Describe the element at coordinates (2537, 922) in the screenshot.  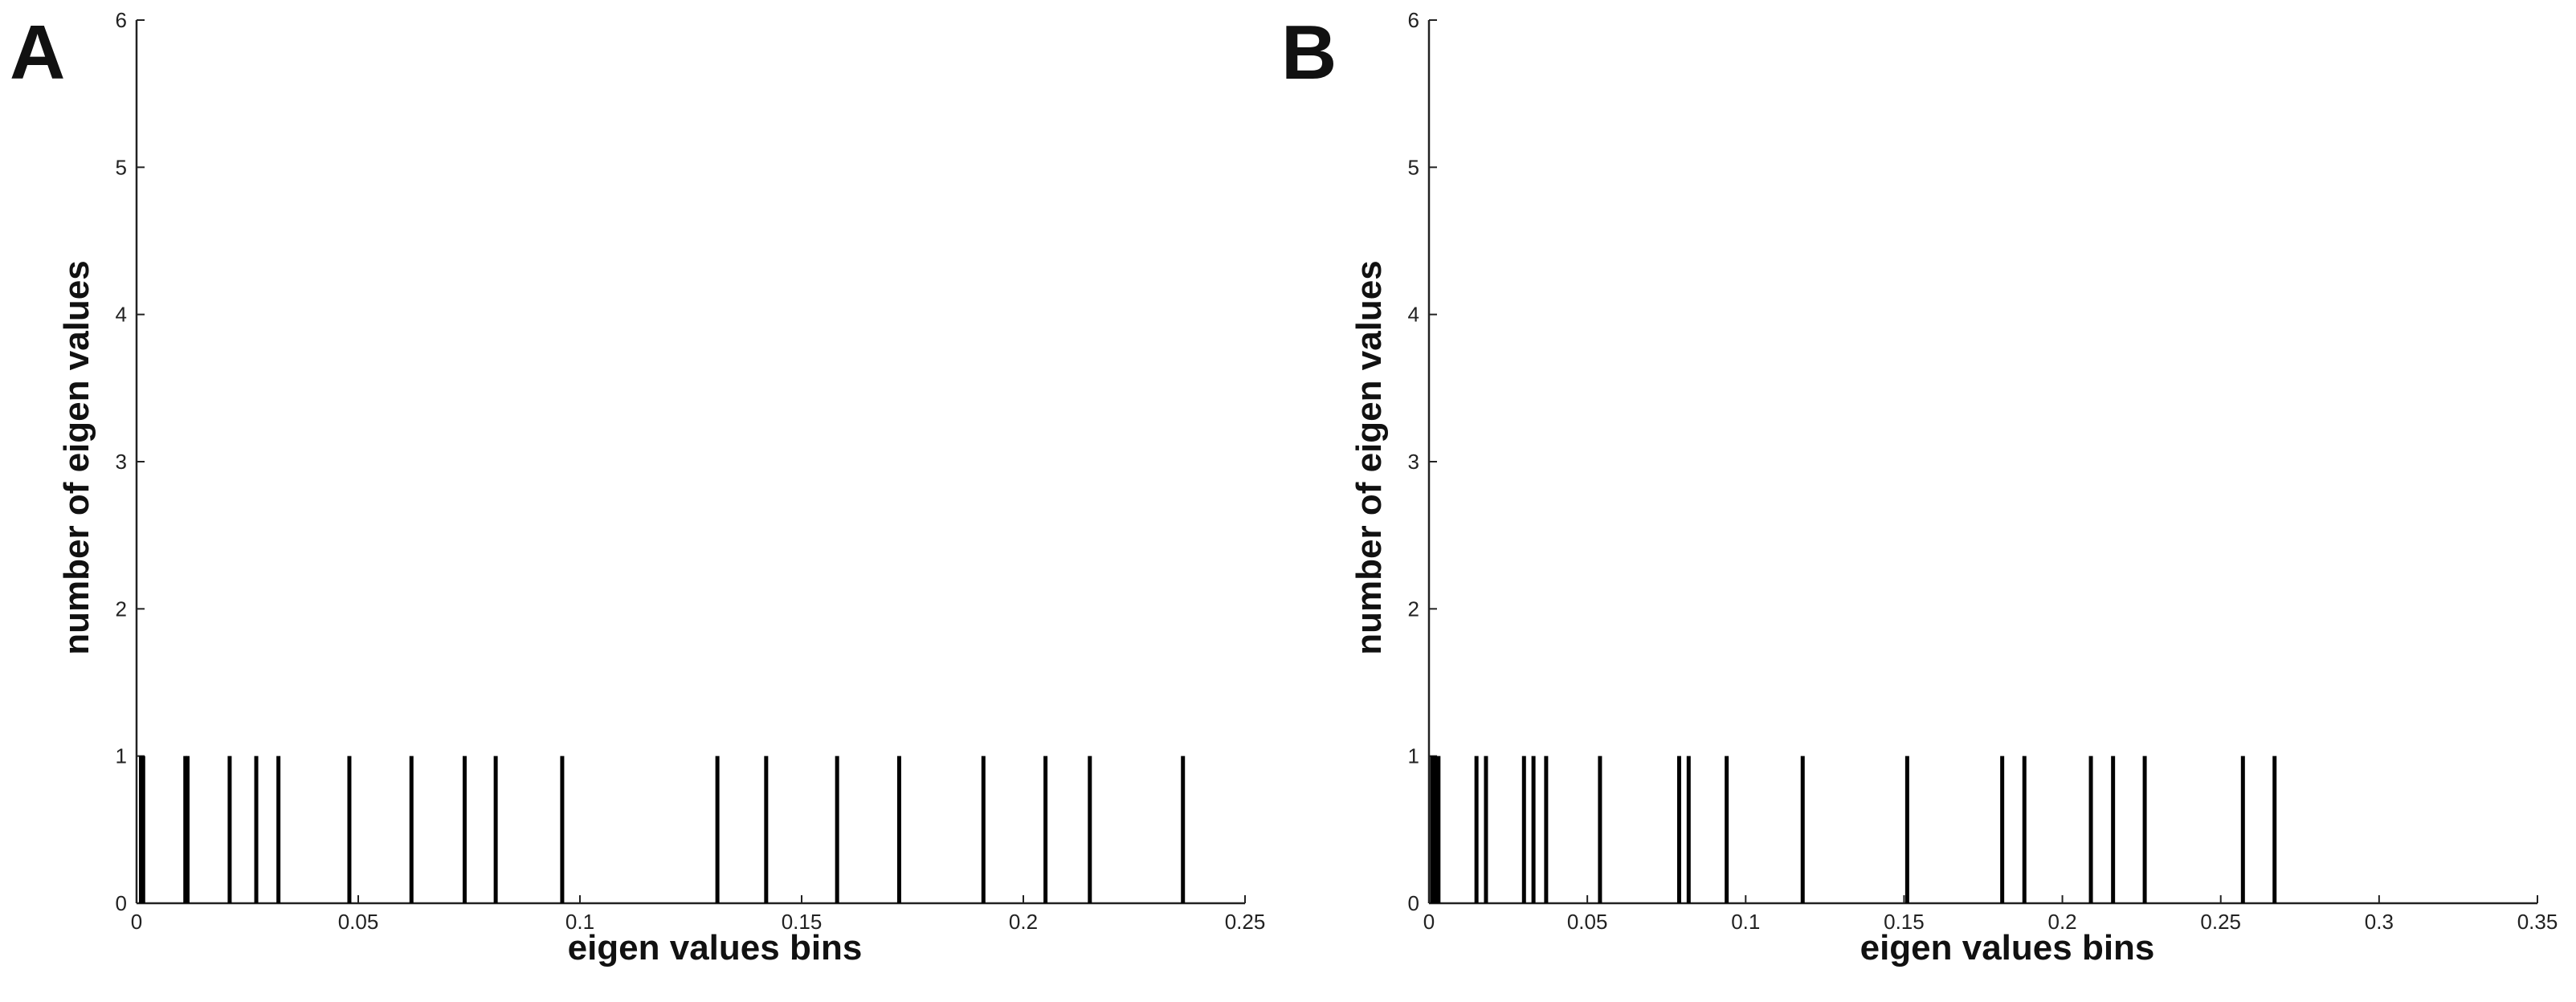
I see `x-tick-label: 0.35` at that location.